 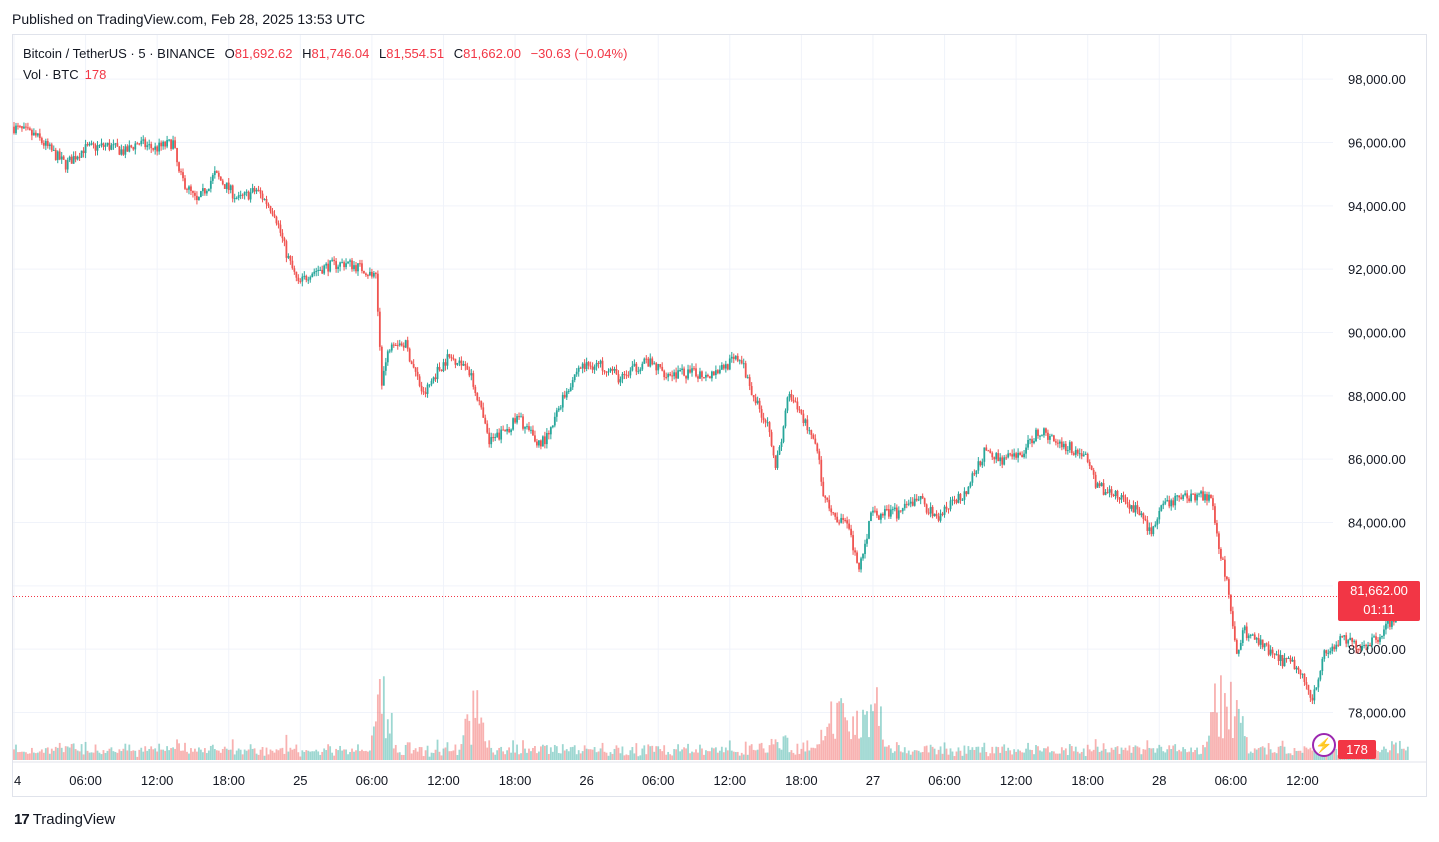 What do you see at coordinates (64, 819) in the screenshot?
I see `tradingview-logo: 17 TradingView` at bounding box center [64, 819].